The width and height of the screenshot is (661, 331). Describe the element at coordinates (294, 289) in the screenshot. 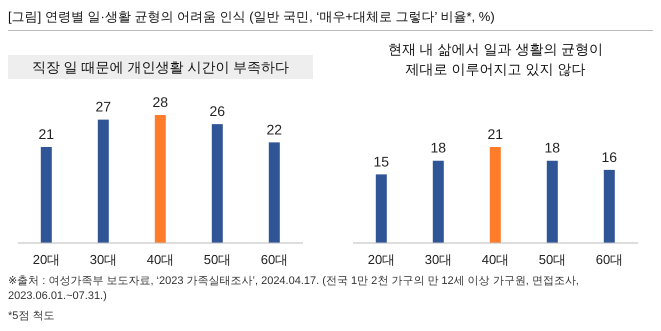

I see `text: ※출처 : 여성가족부 보도자료, ‘2023 가족실태조사’, 2024.04.17. (전국 1만 2천 가구의 만 12세 이상 가구원, 면접조사, 2023.06.01.~07.31.)` at that location.